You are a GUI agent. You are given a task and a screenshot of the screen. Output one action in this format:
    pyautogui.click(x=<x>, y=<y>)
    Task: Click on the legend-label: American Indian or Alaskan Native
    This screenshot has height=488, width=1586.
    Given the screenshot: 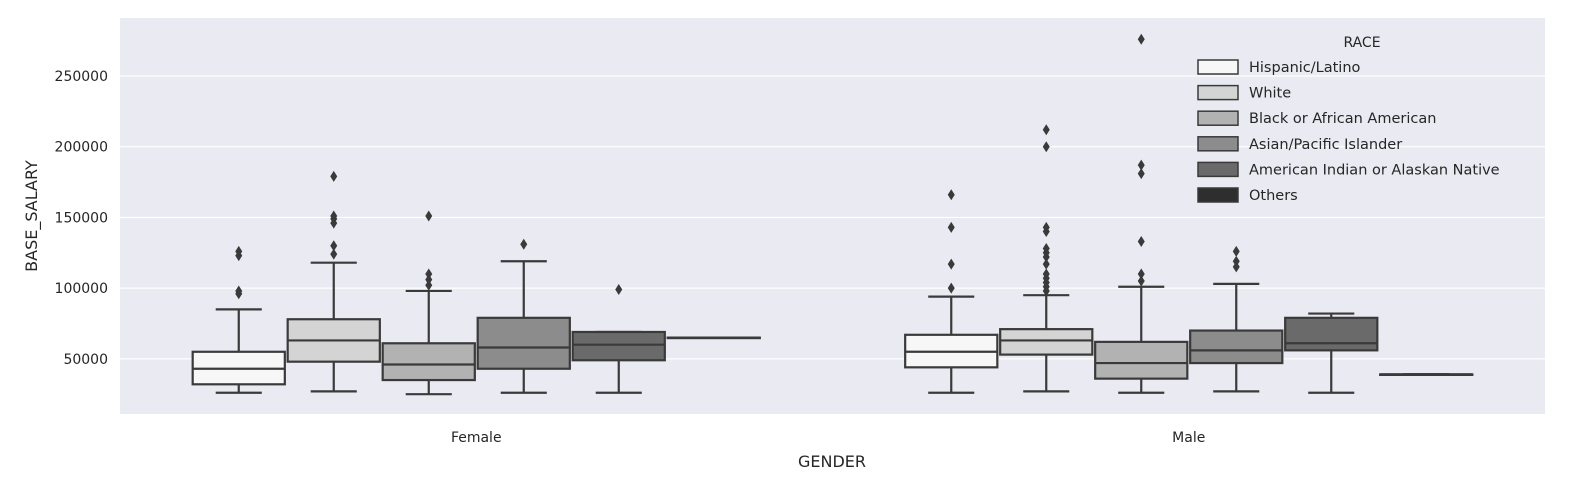 What is the action you would take?
    pyautogui.click(x=1374, y=170)
    